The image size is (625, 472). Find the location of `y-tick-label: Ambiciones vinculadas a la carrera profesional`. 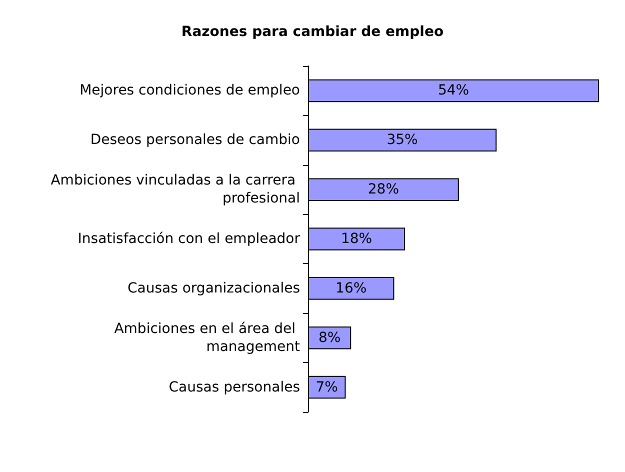

y-tick-label: Ambiciones vinculadas a la carrera profesional is located at coordinates (175, 189).